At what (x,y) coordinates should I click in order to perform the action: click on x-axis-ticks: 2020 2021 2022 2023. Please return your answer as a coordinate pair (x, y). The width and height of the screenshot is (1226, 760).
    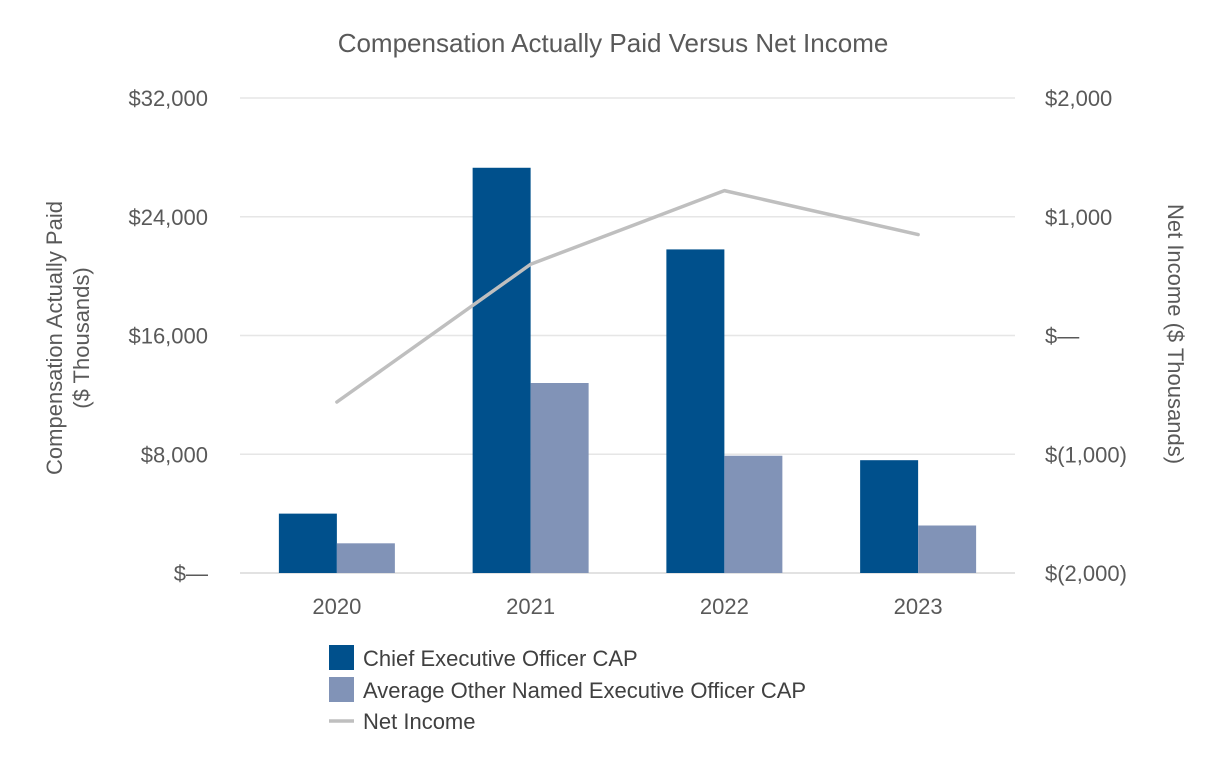
    Looking at the image, I should click on (627, 606).